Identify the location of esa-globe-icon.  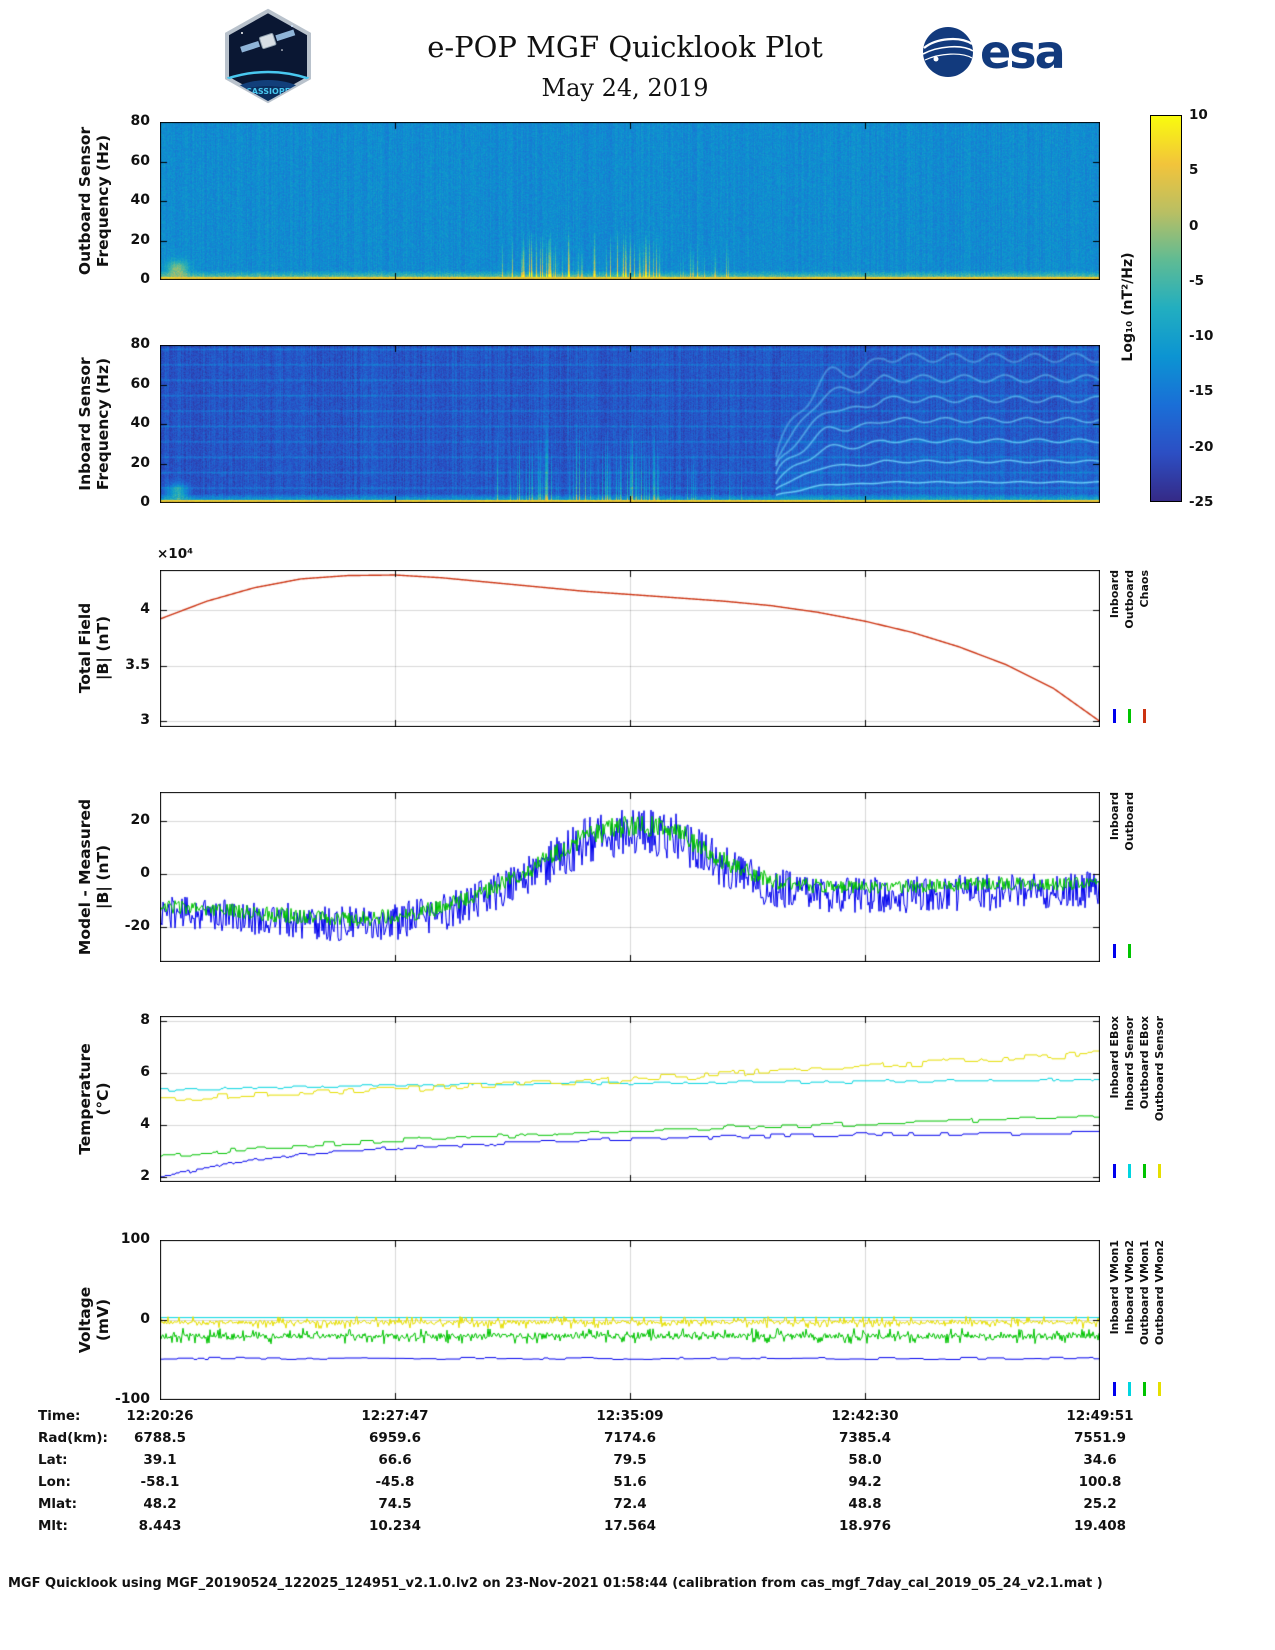
(948, 52).